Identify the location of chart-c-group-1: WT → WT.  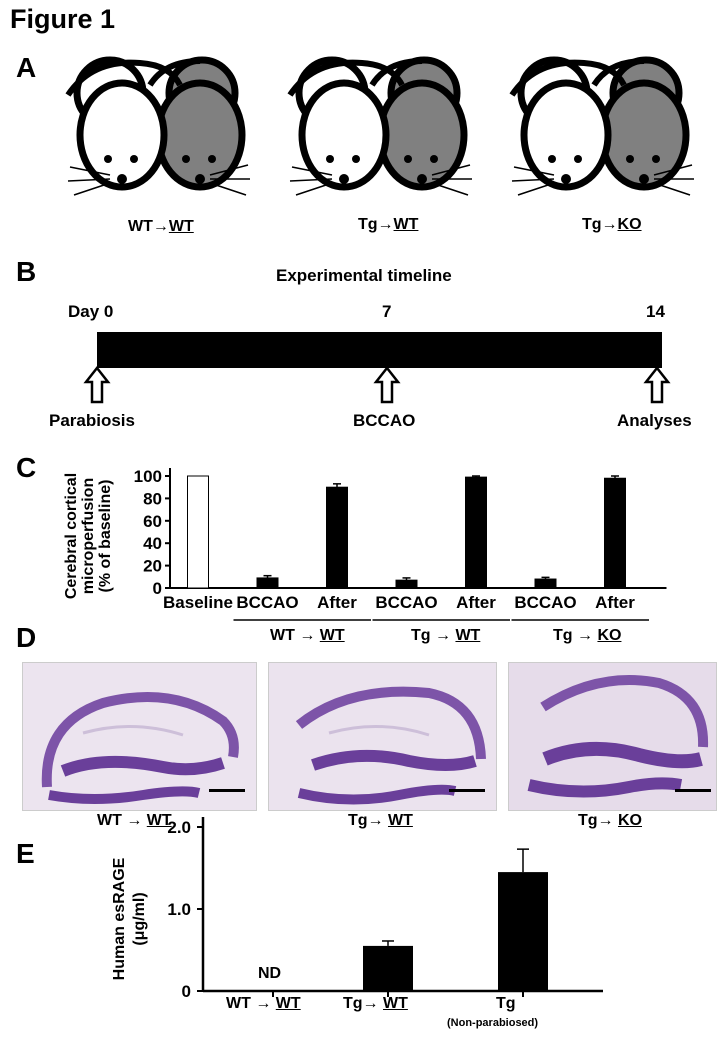
(307, 635).